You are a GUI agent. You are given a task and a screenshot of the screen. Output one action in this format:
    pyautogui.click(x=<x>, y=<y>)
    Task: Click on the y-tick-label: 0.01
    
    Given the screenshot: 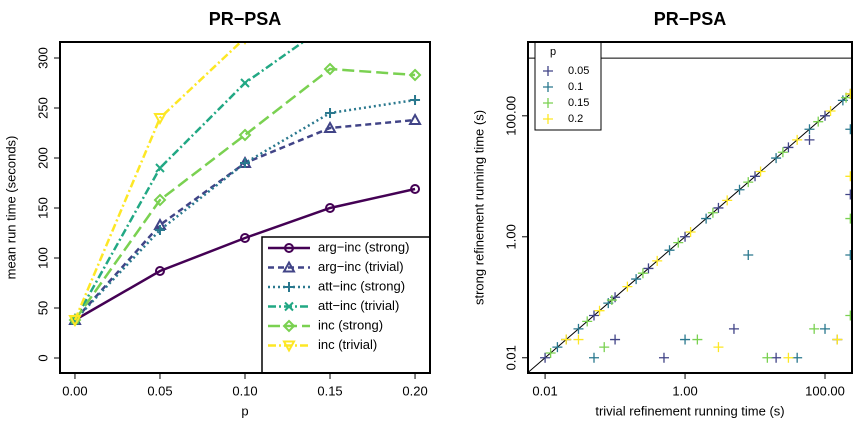 What is the action you would take?
    pyautogui.click(x=510, y=357)
    